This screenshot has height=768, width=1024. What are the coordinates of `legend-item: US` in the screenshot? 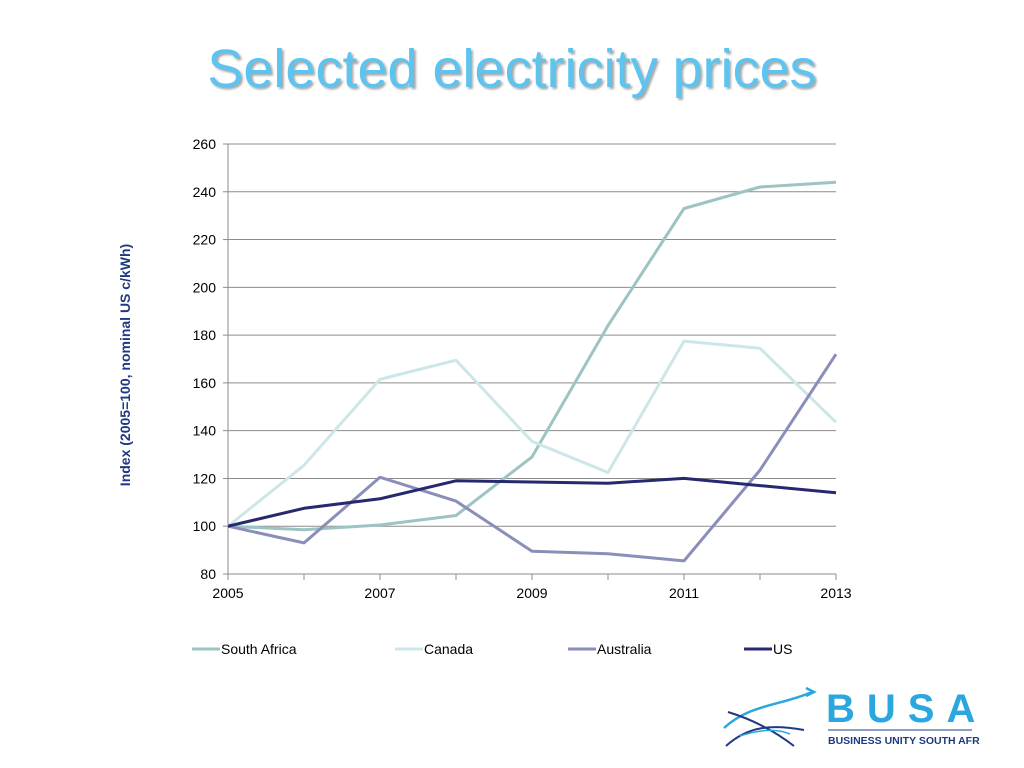 It's located at (768, 649).